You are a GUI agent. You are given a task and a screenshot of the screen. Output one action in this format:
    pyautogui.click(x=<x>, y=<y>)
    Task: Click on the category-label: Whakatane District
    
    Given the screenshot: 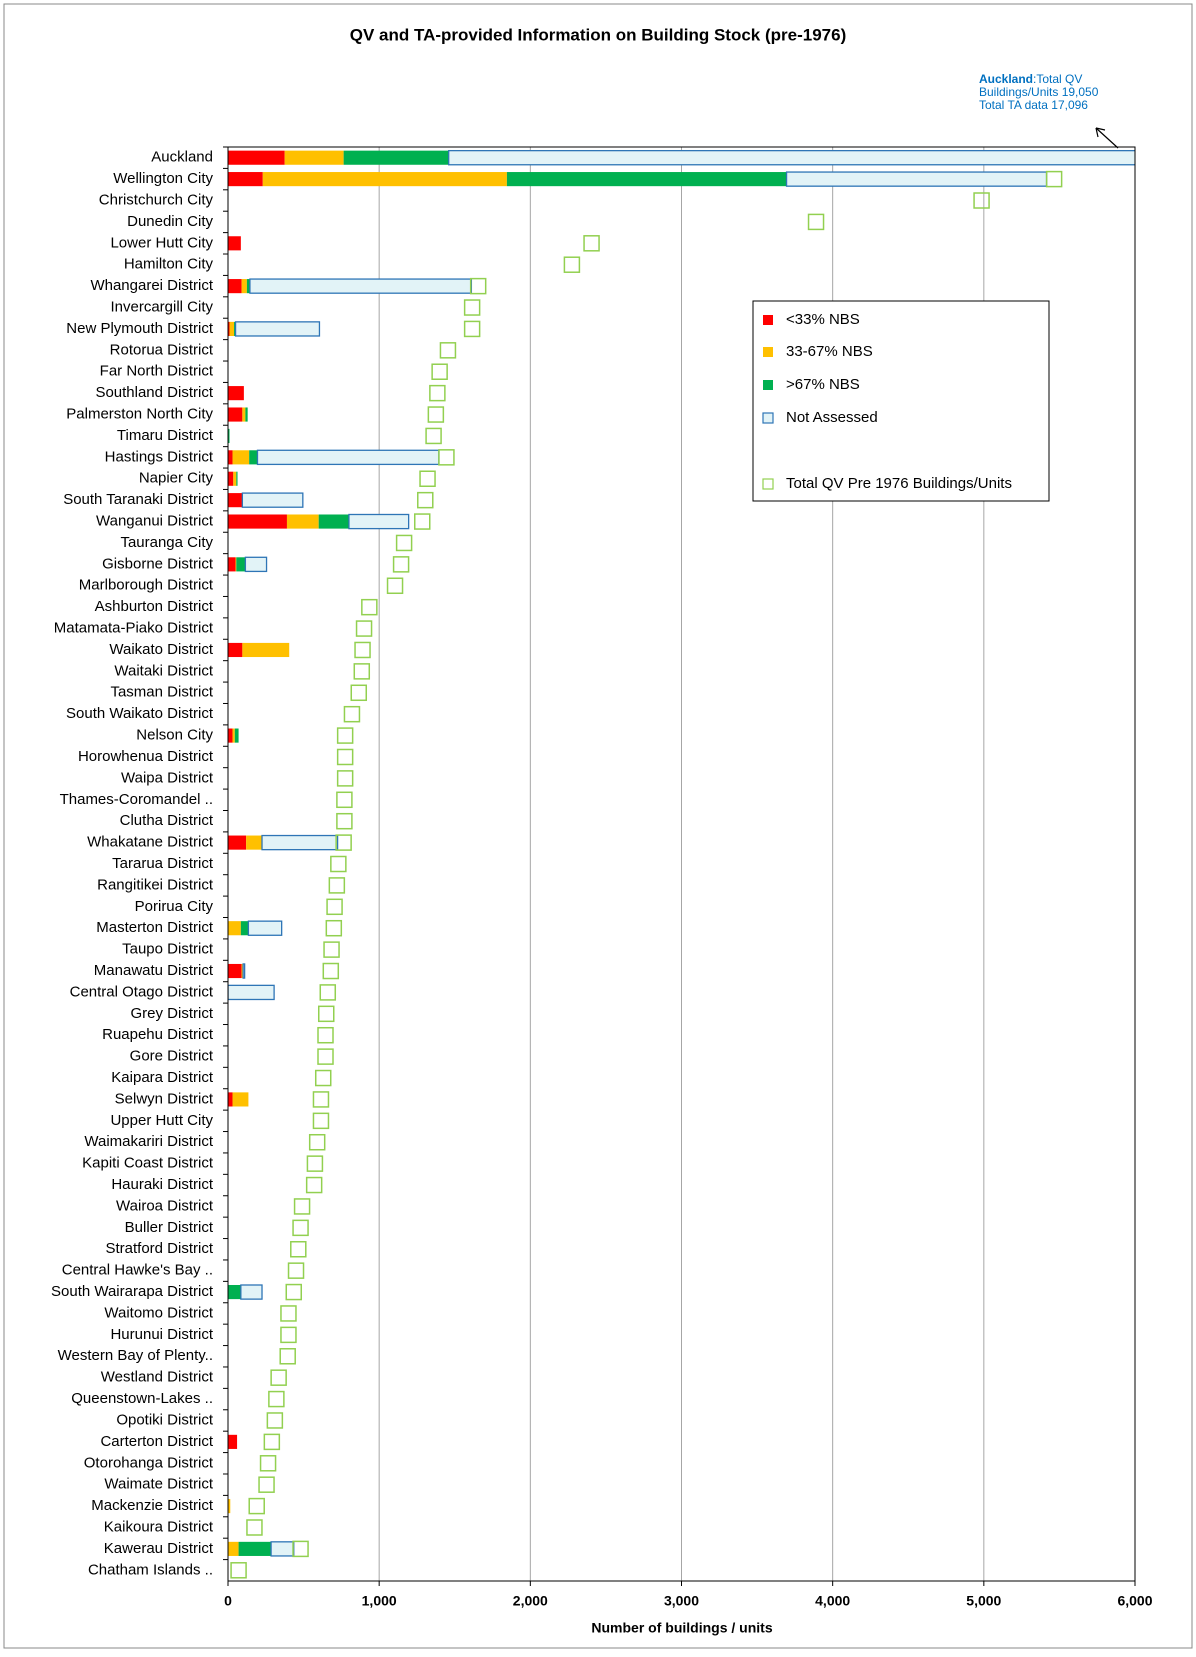 What is the action you would take?
    pyautogui.click(x=150, y=842)
    